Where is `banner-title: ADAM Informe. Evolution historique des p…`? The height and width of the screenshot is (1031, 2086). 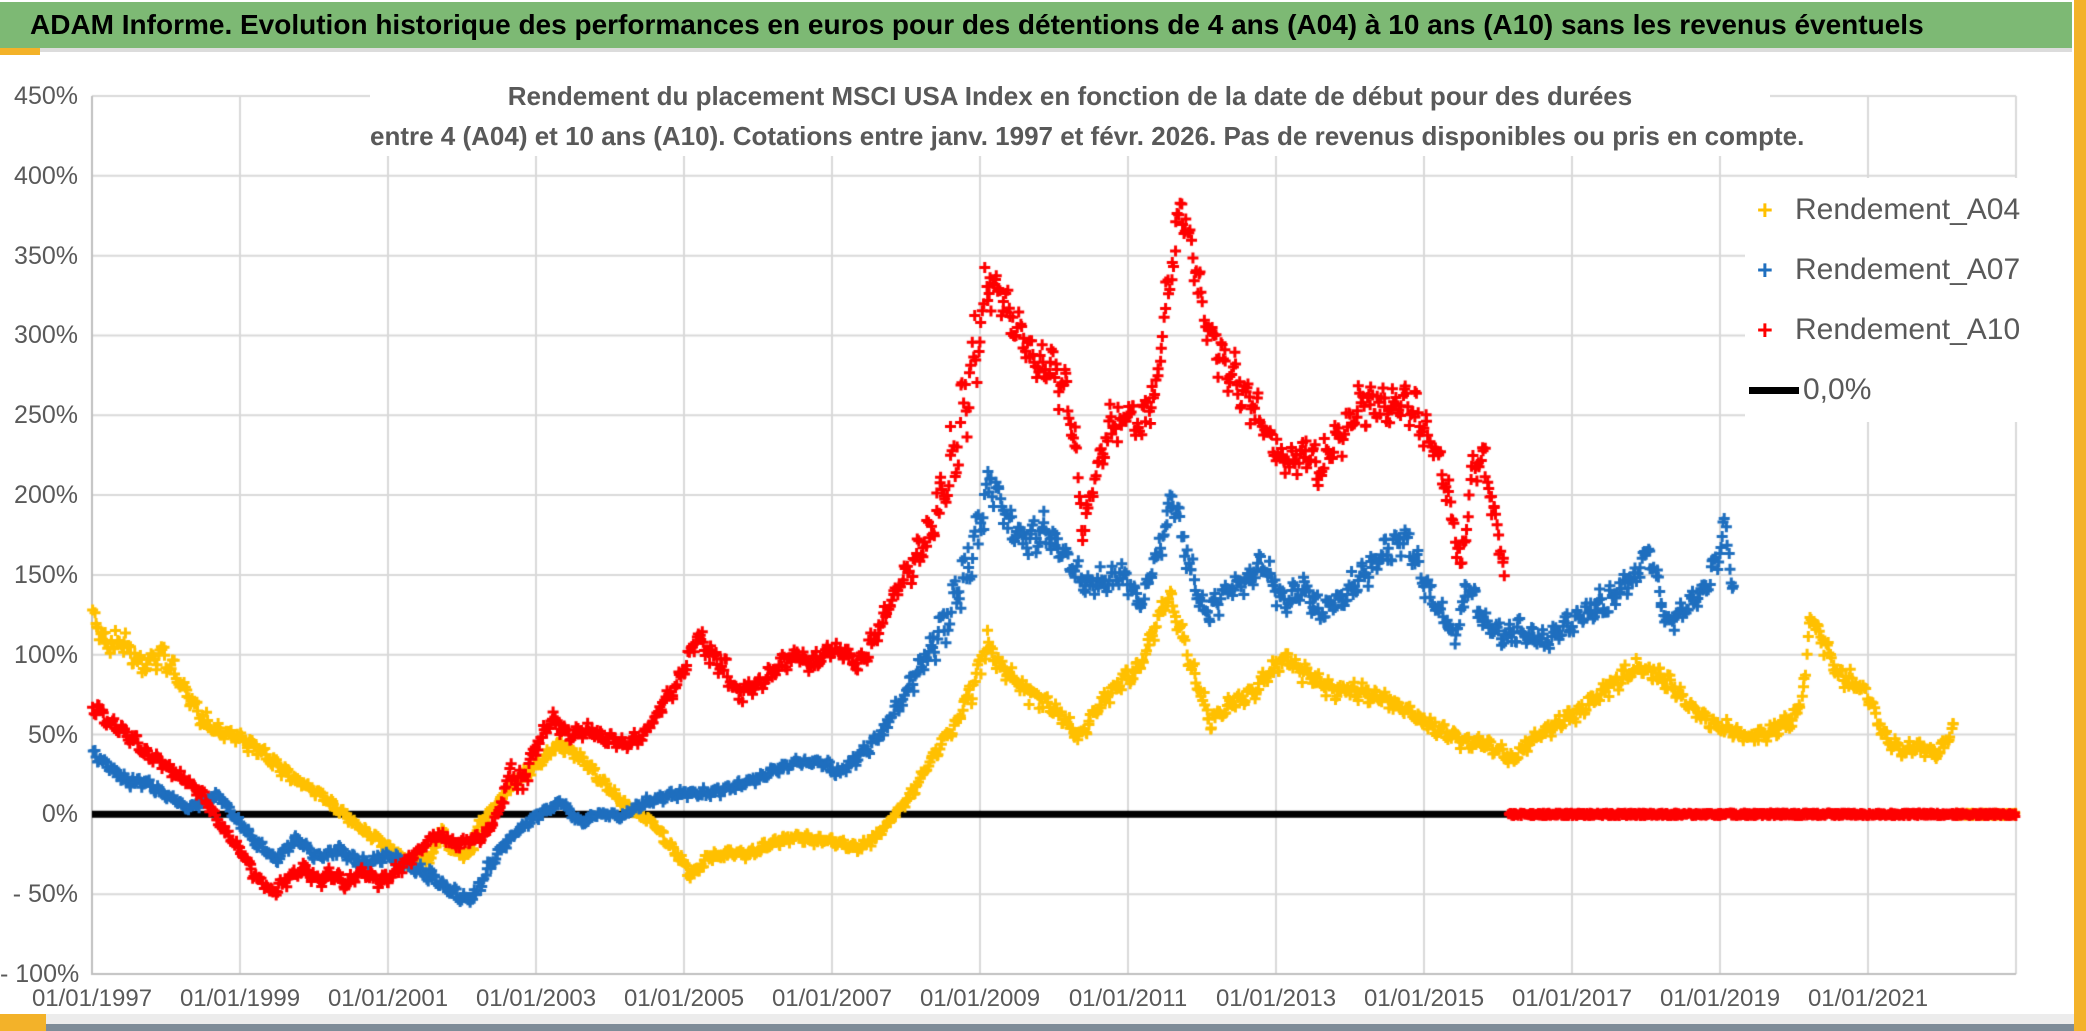 banner-title: ADAM Informe. Evolution historique des p… is located at coordinates (1036, 25).